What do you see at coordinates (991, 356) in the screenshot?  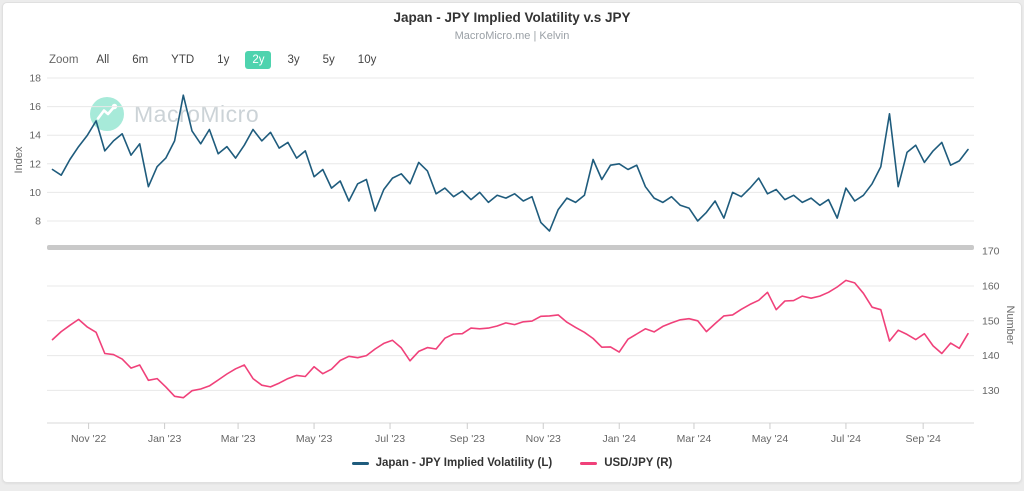 I see `right-y-axis-tick-label: 140` at bounding box center [991, 356].